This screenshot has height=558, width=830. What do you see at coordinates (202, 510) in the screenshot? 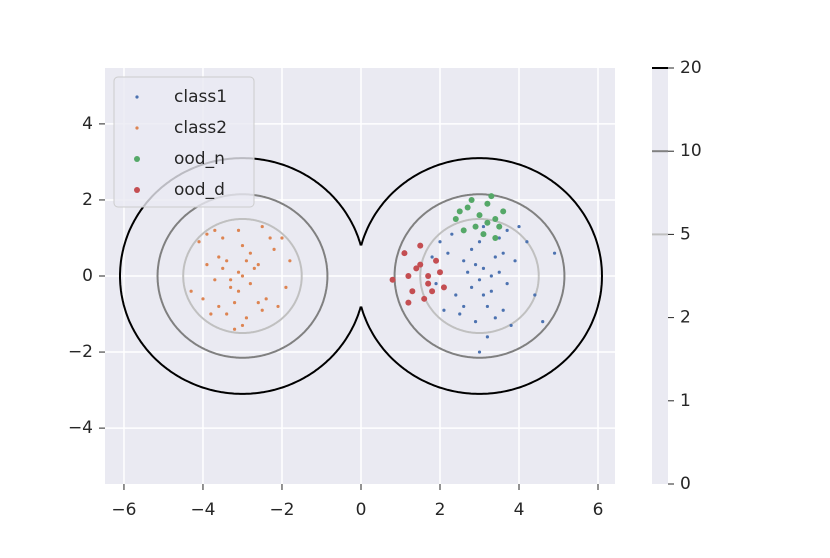
I see `x-tick-label: −4` at bounding box center [202, 510].